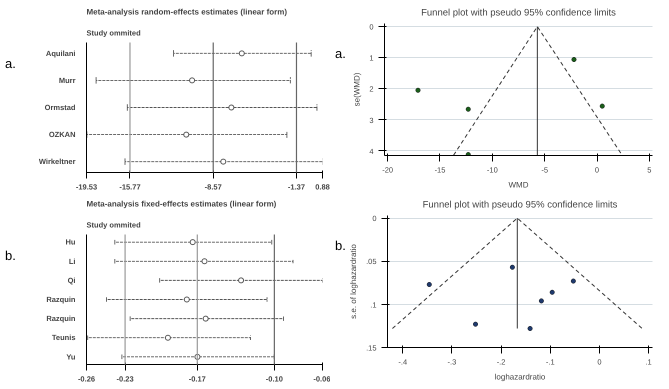  What do you see at coordinates (187, 12) in the screenshot?
I see `chart-title: Meta-analysis random-effects estimates (linear form)` at bounding box center [187, 12].